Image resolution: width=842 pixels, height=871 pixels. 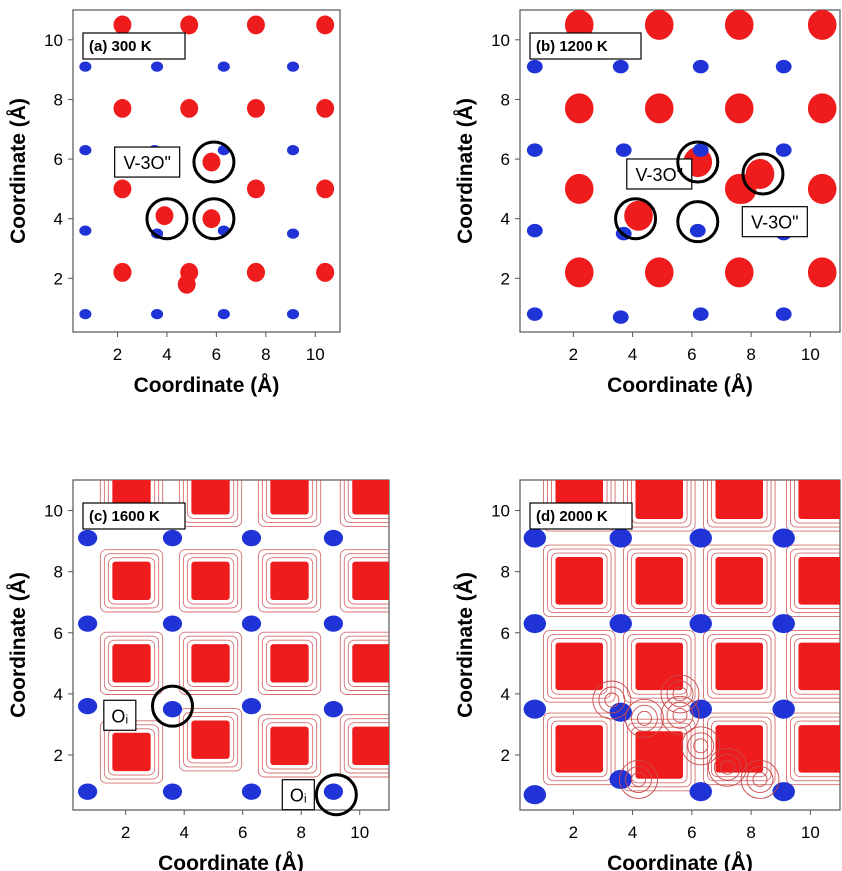 I want to click on plot-area, so click(x=207, y=167).